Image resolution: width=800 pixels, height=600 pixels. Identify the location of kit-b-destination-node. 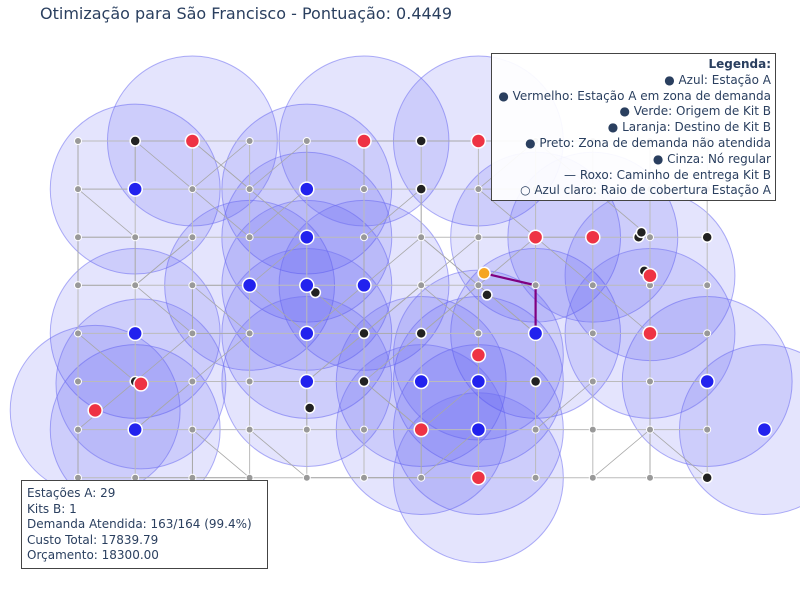
(484, 273).